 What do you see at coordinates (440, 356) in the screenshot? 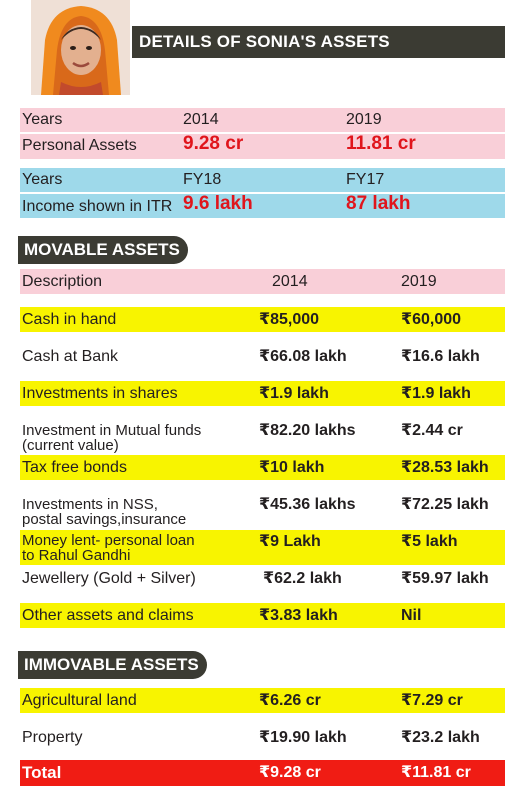
I see `row-value-2019: ₹16.6 lakh` at bounding box center [440, 356].